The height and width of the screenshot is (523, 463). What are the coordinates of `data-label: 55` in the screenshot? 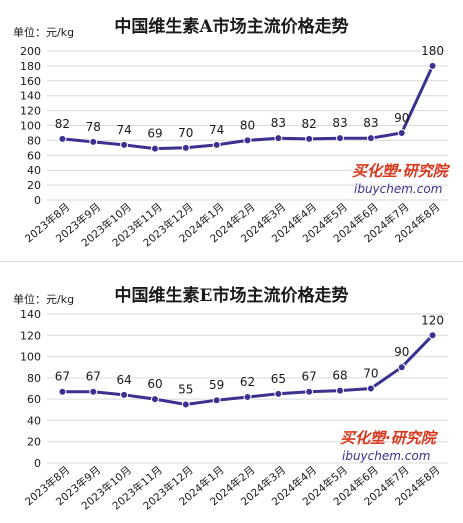 It's located at (185, 389).